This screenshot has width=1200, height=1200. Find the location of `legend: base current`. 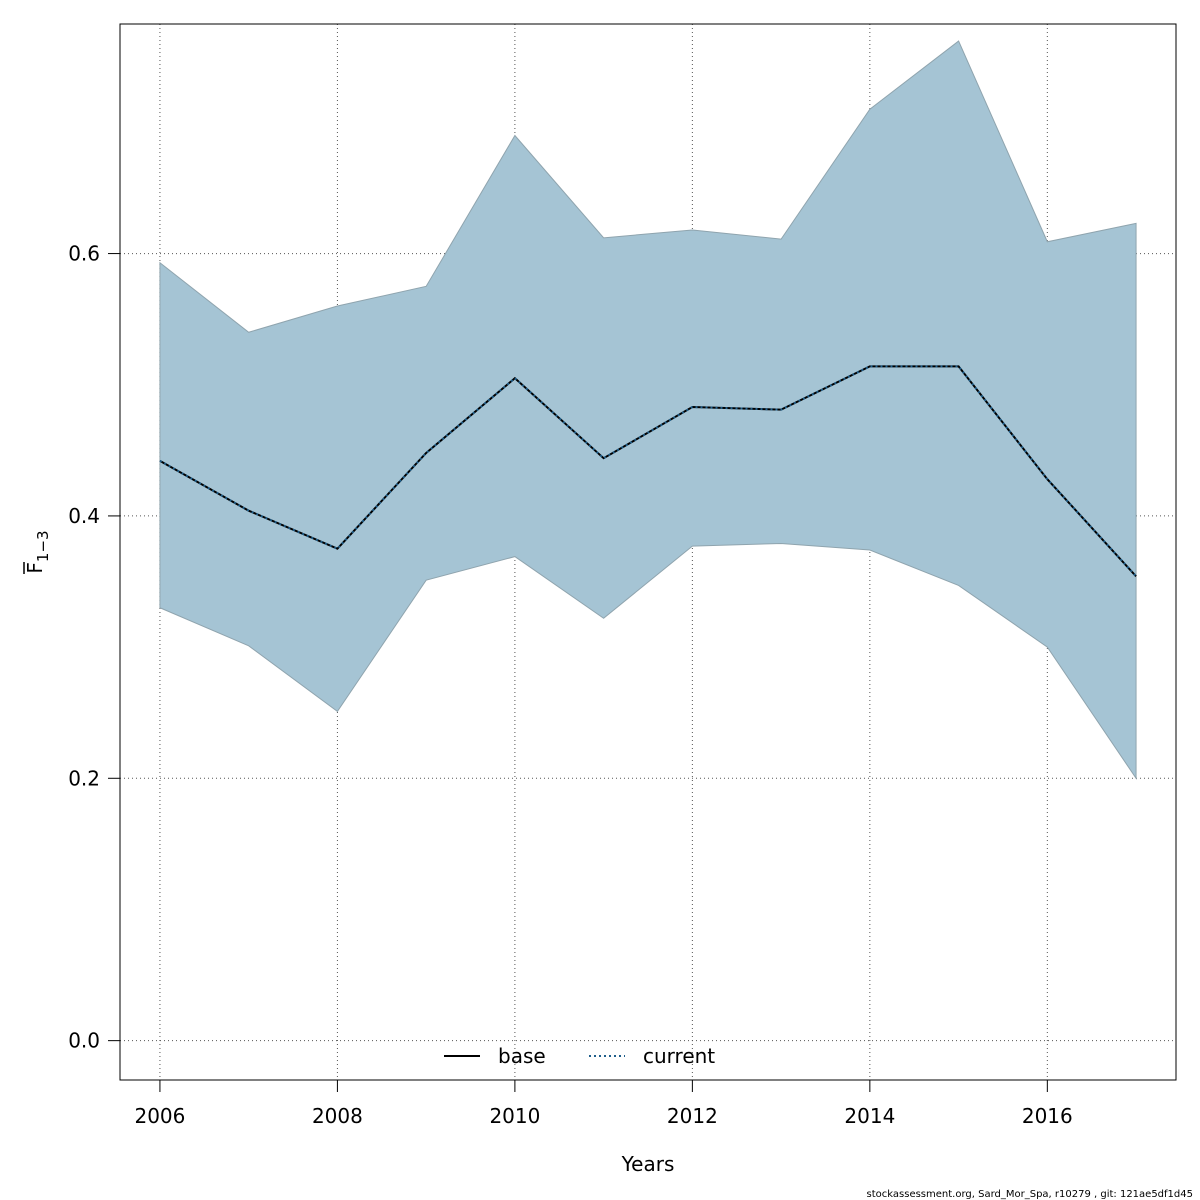

legend: base current is located at coordinates (579, 1056).